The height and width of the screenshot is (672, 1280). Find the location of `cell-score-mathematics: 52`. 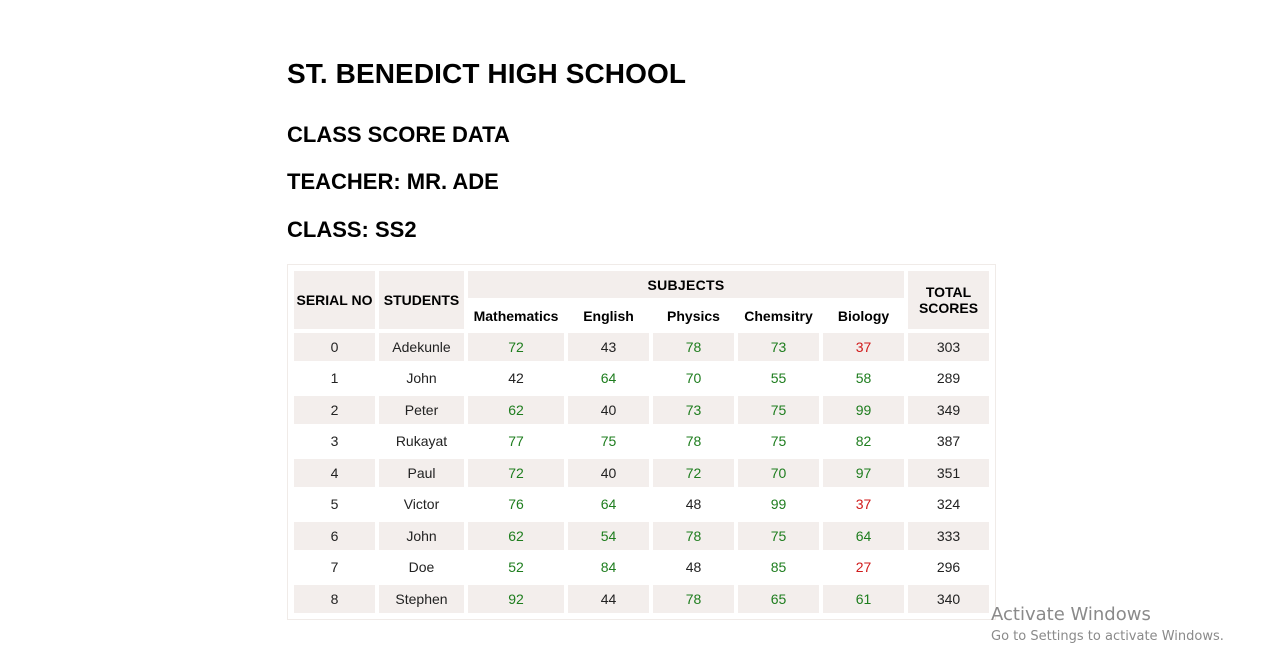

cell-score-mathematics: 52 is located at coordinates (516, 567).